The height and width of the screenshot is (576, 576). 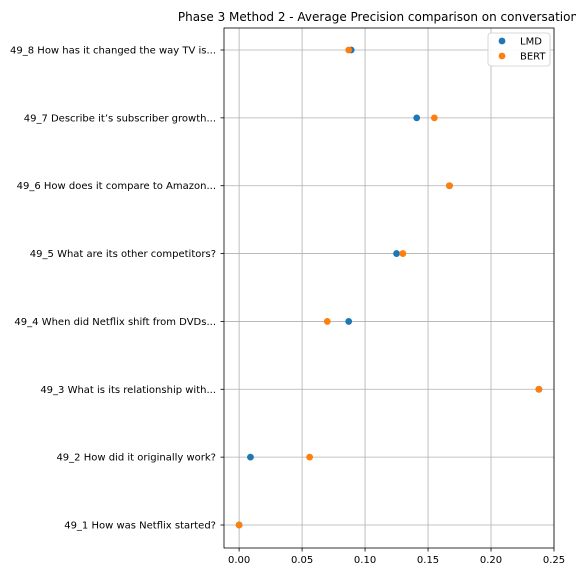 I want to click on x-tick-label: 0.00, so click(x=239, y=560).